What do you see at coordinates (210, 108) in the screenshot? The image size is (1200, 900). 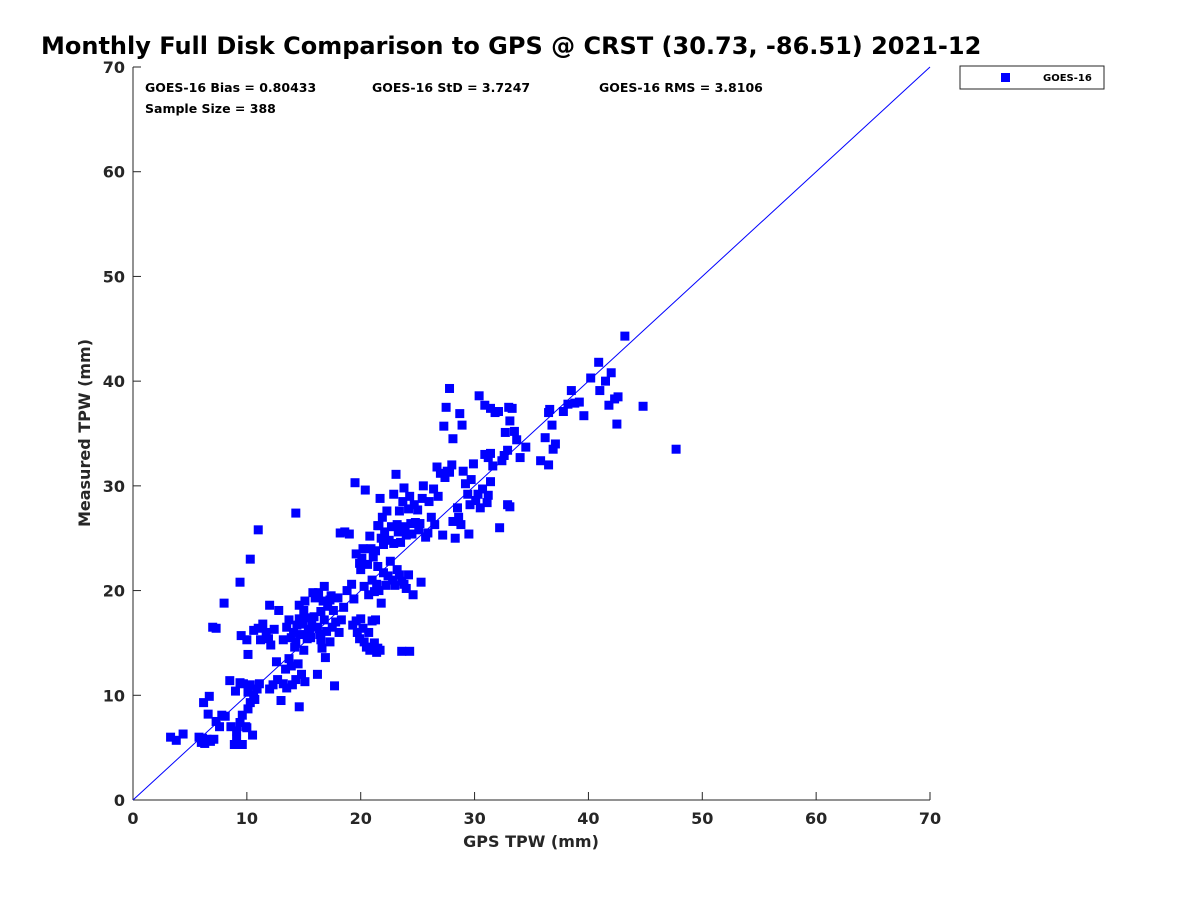 I see `sample-size-stat: Sample Size = 388` at bounding box center [210, 108].